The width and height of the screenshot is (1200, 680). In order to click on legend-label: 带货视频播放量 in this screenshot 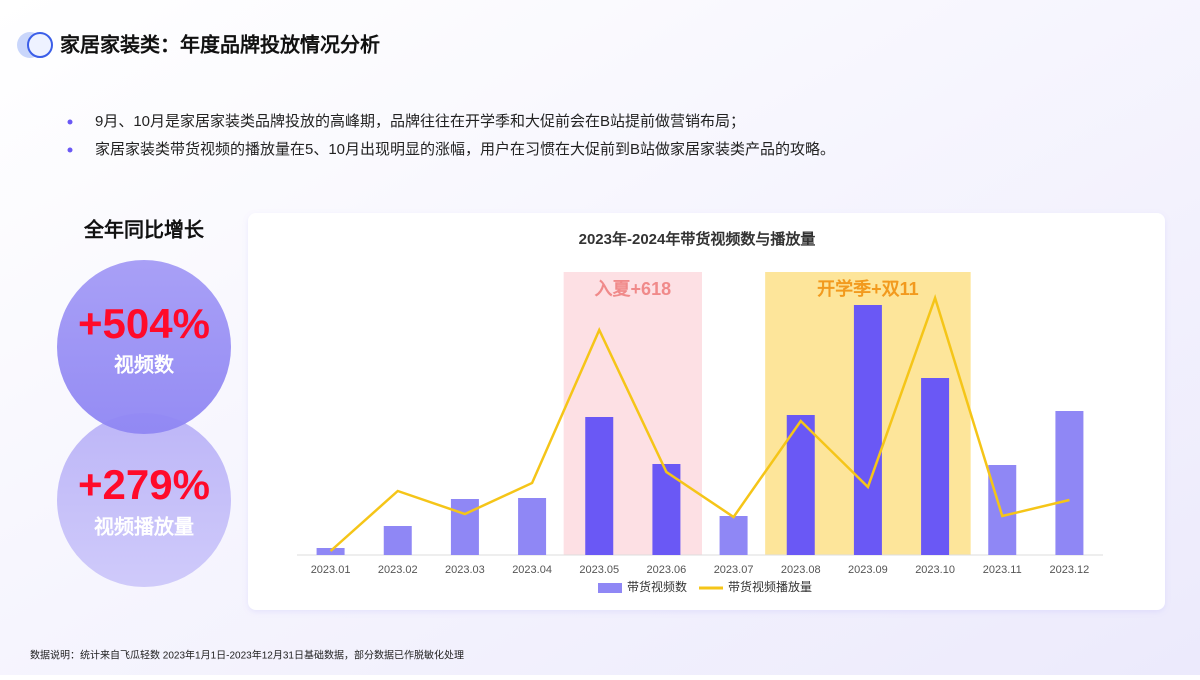, I will do `click(770, 586)`.